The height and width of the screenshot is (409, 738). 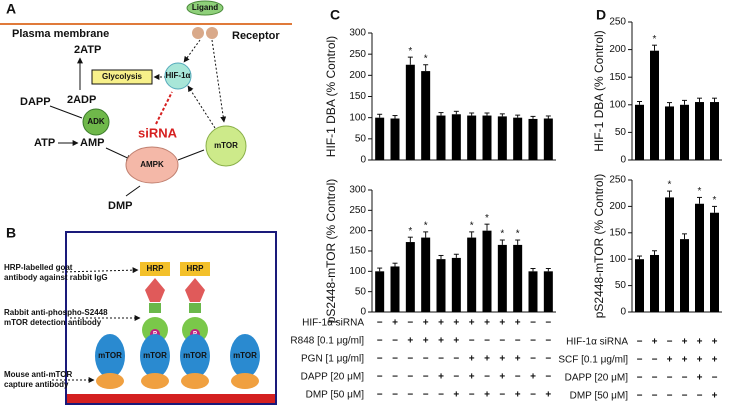 I want to click on ampk-label: AMPK, so click(x=152, y=164).